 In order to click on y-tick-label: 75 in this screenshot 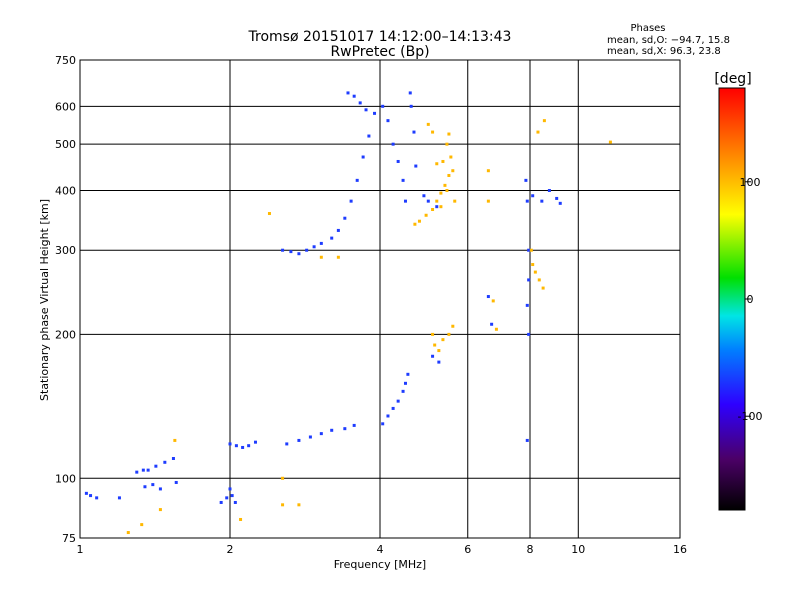, I will do `click(69, 538)`.